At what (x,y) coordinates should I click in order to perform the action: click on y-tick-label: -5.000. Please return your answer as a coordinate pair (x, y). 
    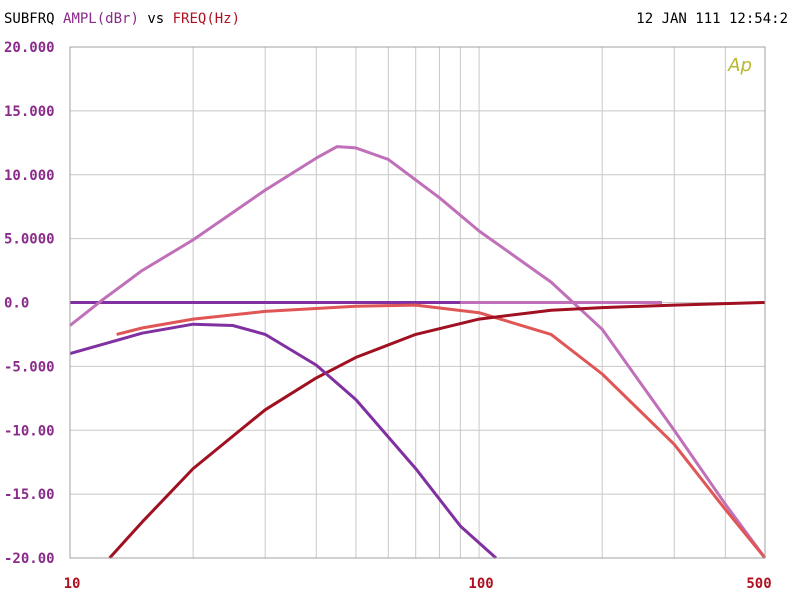
    Looking at the image, I should click on (29, 367).